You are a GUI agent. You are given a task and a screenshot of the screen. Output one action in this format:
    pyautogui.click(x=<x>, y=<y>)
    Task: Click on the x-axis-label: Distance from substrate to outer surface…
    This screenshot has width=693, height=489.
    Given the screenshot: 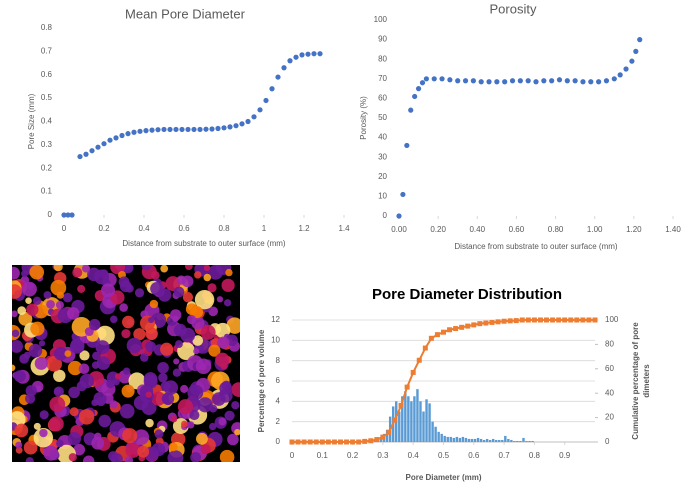 What is the action you would take?
    pyautogui.click(x=204, y=243)
    